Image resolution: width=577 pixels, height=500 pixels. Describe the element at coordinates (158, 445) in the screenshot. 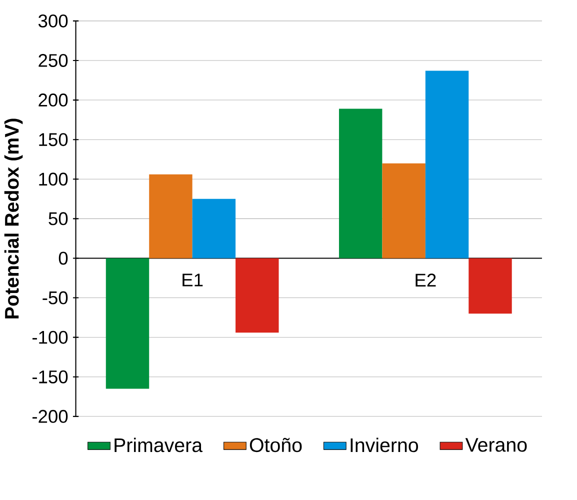

I see `legend-label: Primavera` at that location.